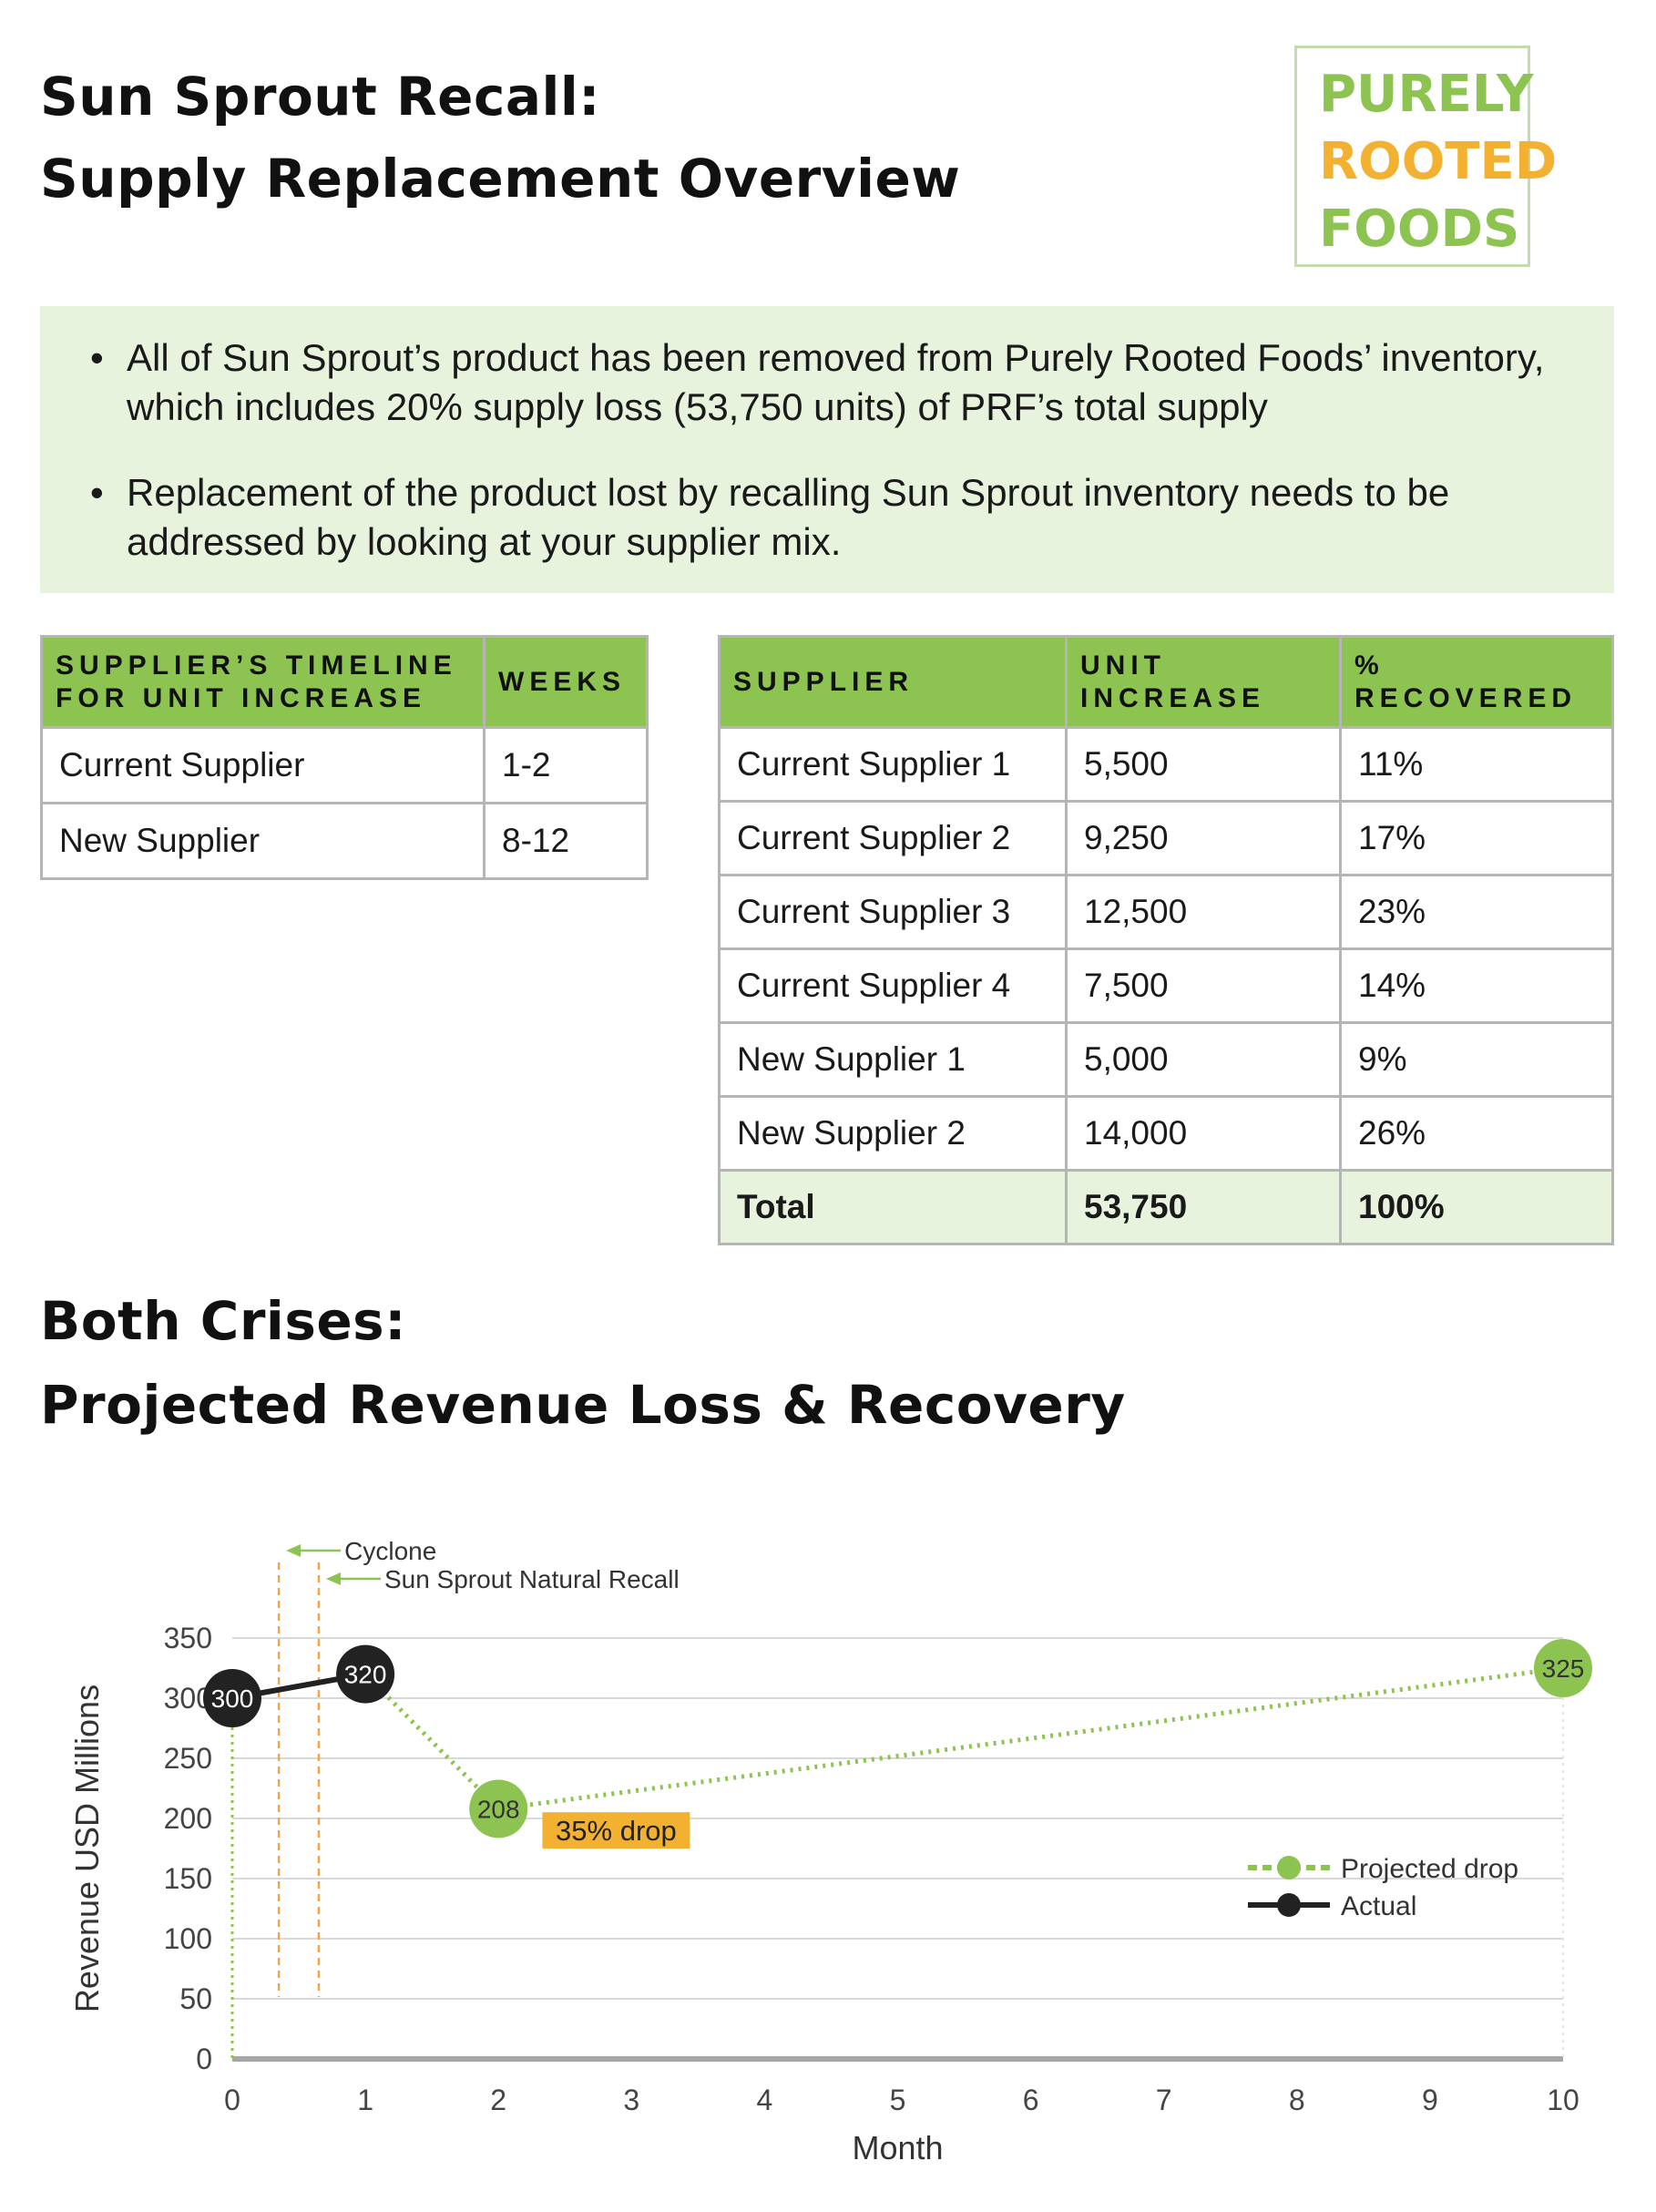  Describe the element at coordinates (1430, 2100) in the screenshot. I see `x-tick-label: 9` at that location.